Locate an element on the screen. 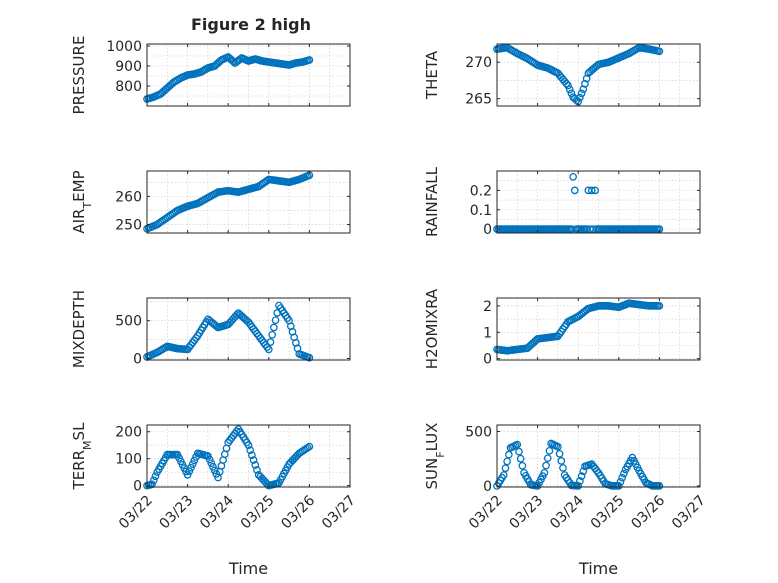 This screenshot has height=583, width=778. y-axis-label: H2OMIXRA is located at coordinates (432, 328).